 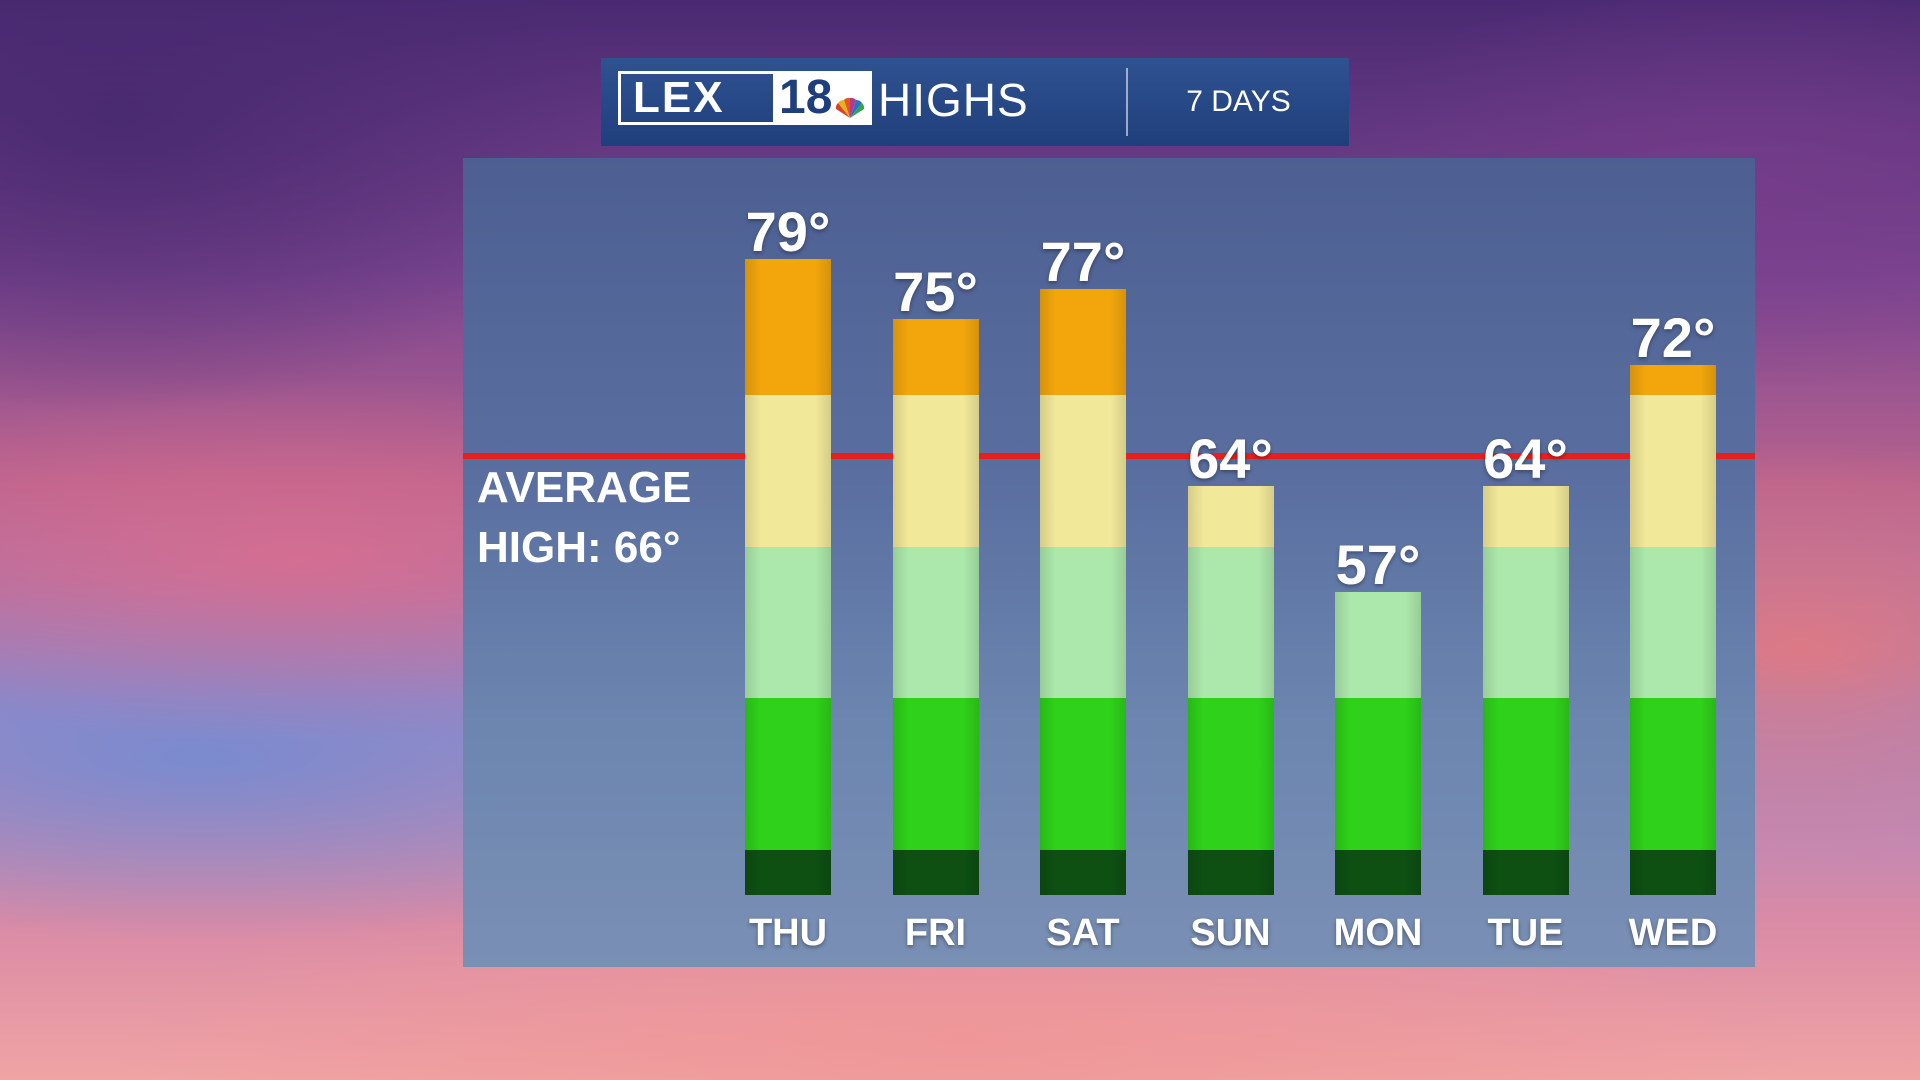 I want to click on value-label-sat: 77°, so click(x=1083, y=261).